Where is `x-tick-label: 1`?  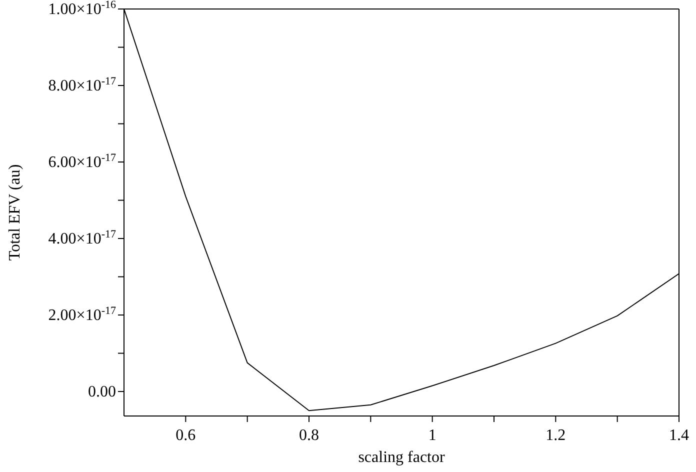
x-tick-label: 1 is located at coordinates (432, 435).